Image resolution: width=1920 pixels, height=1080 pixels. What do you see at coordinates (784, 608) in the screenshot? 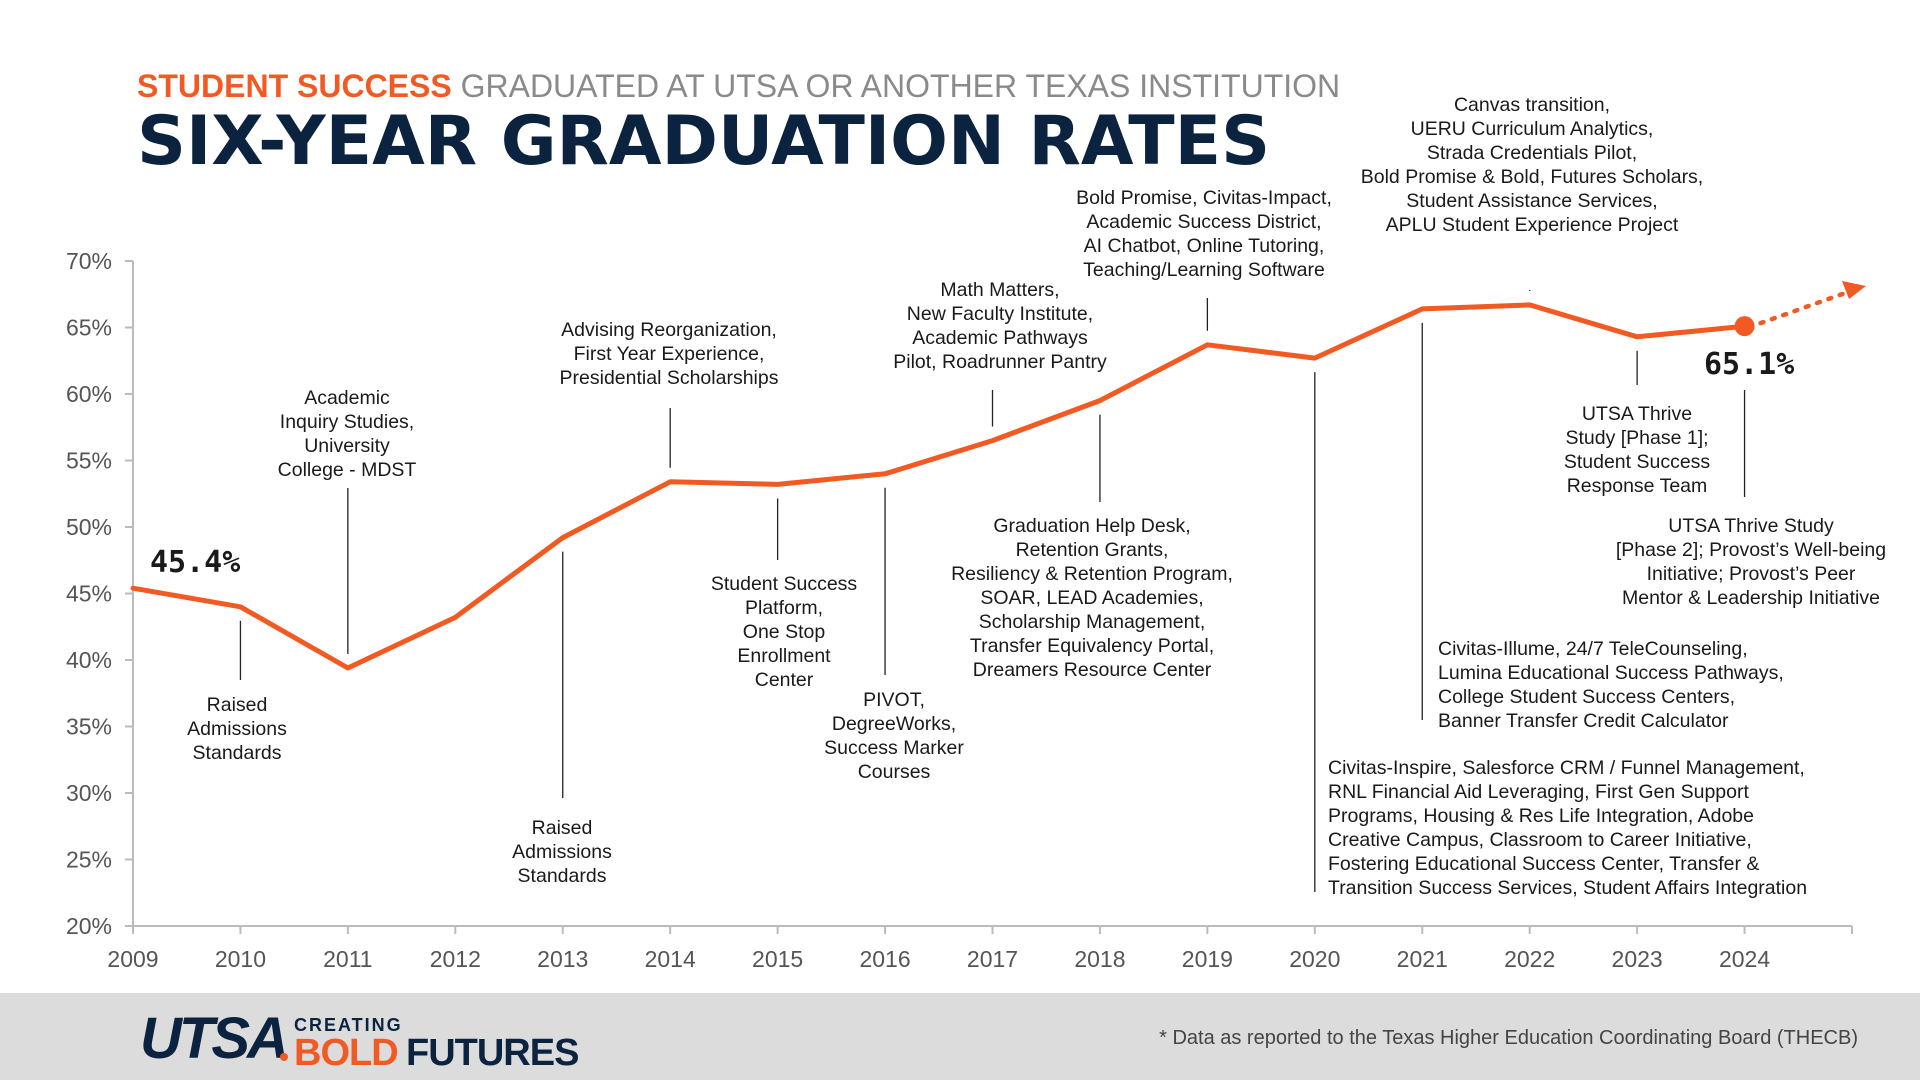
I see `annotation-text-line: Platform,` at bounding box center [784, 608].